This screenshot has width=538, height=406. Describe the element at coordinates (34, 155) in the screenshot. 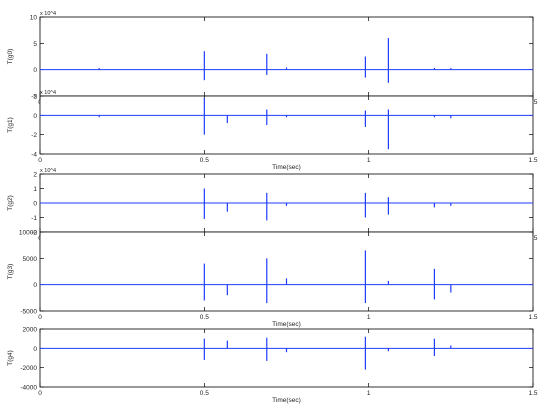

I see `y-tick-label: -4` at that location.